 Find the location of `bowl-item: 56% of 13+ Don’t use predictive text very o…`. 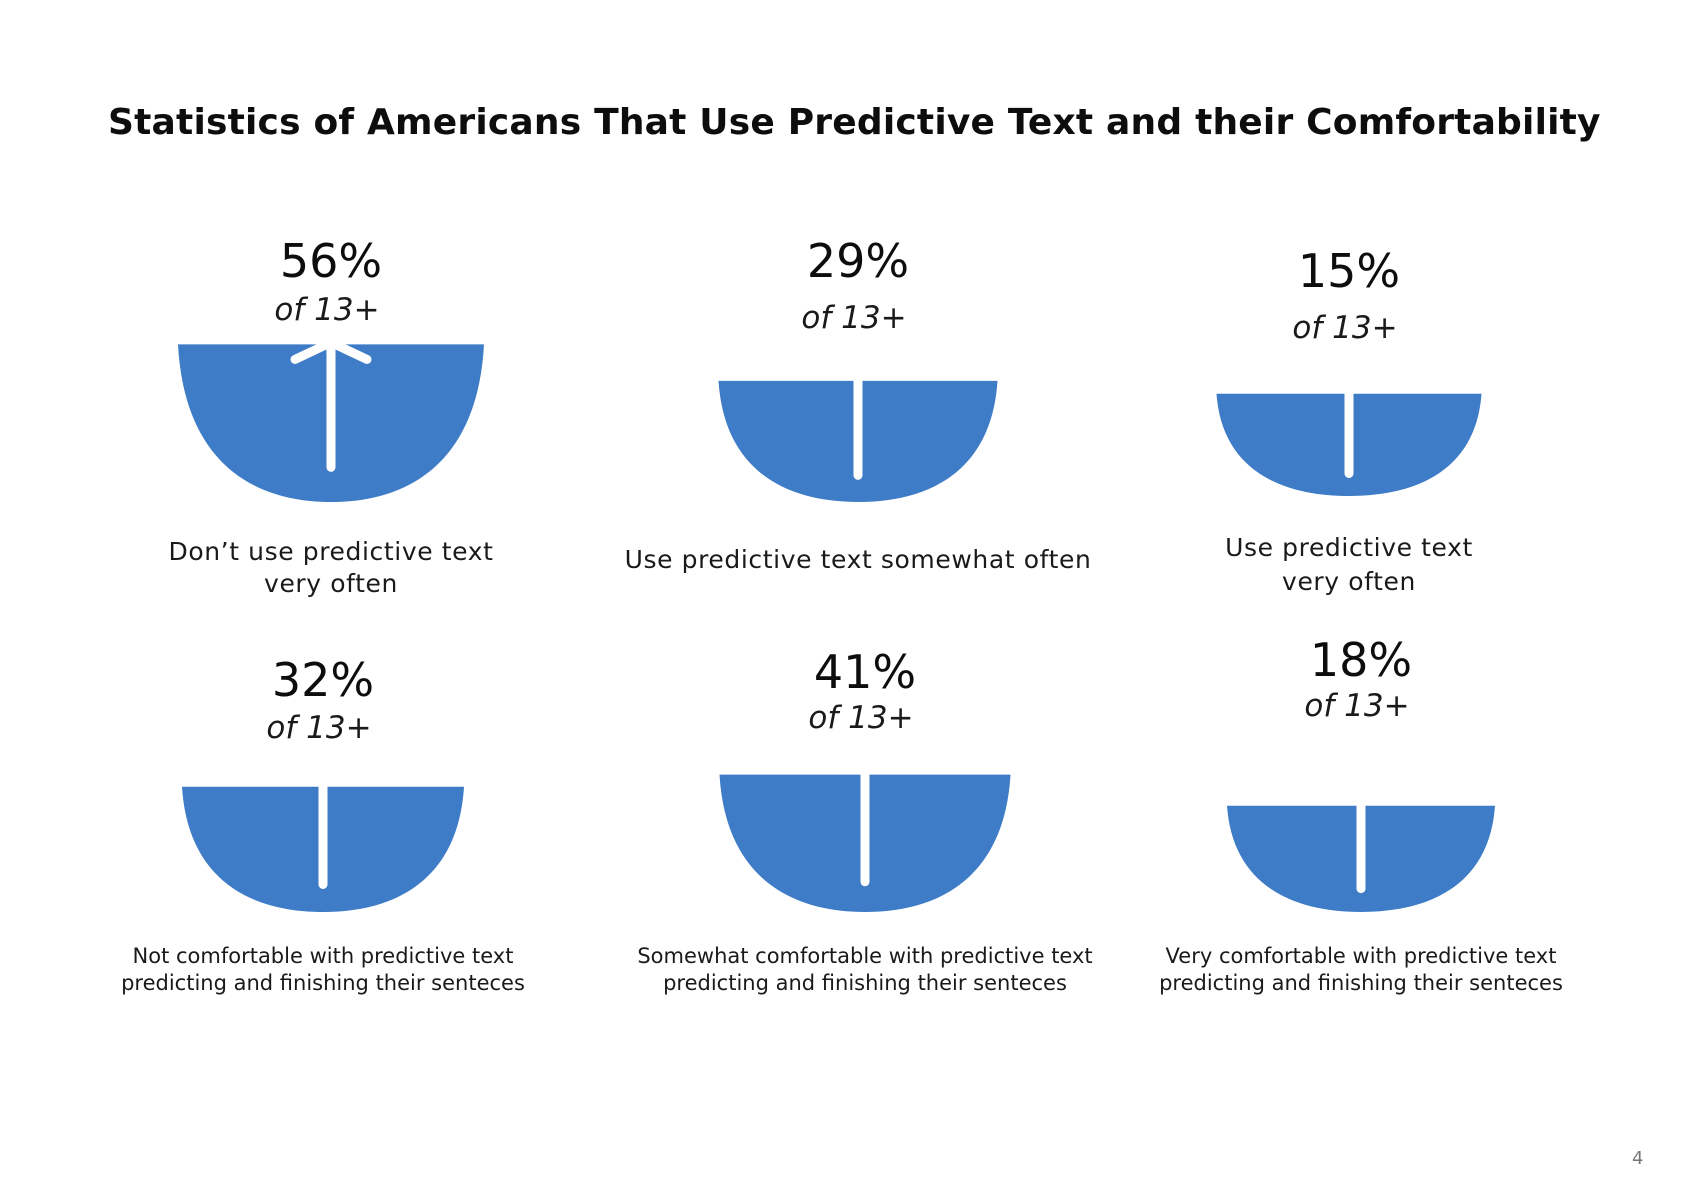

bowl-item: 56% of 13+ Don’t use predictive text very o… is located at coordinates (330, 416).